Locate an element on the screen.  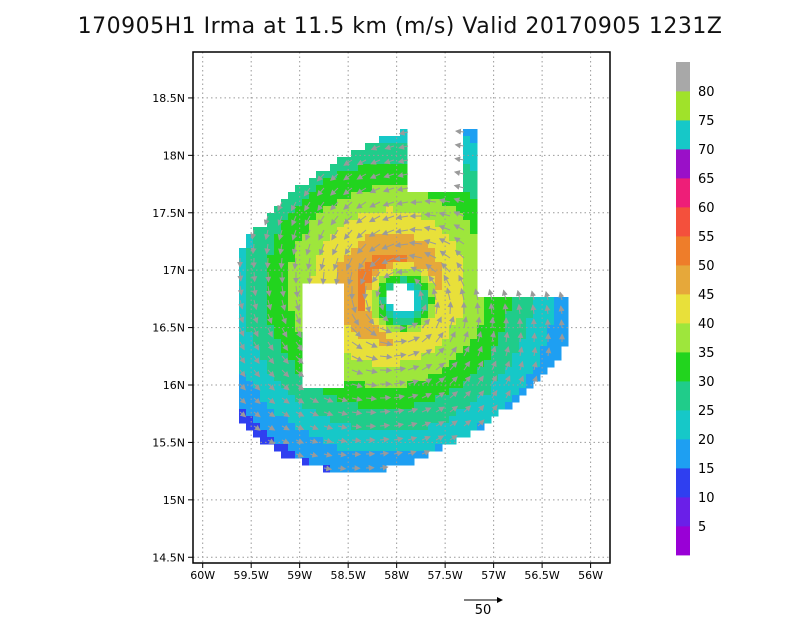
colorbar-swatch is located at coordinates (683, 251).